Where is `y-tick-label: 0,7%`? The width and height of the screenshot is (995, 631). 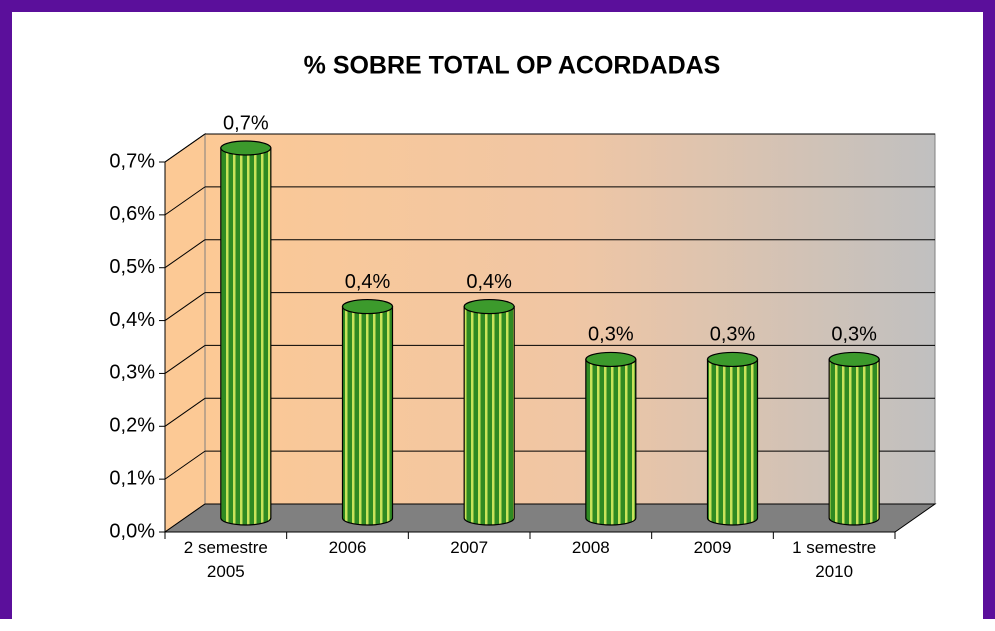 y-tick-label: 0,7% is located at coordinates (132, 161).